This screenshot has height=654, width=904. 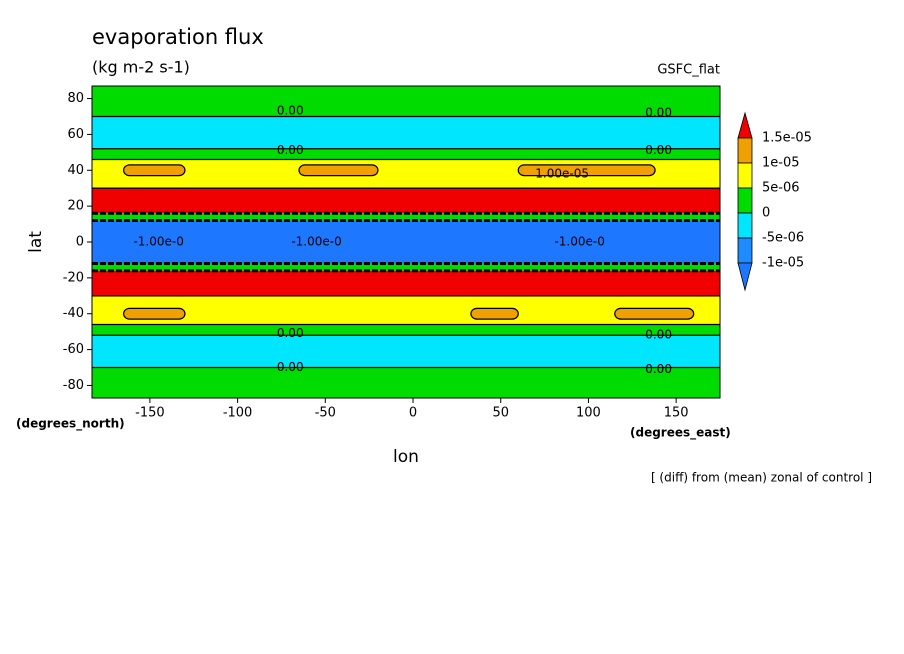 What do you see at coordinates (75, 98) in the screenshot?
I see `y-tick-label: 80` at bounding box center [75, 98].